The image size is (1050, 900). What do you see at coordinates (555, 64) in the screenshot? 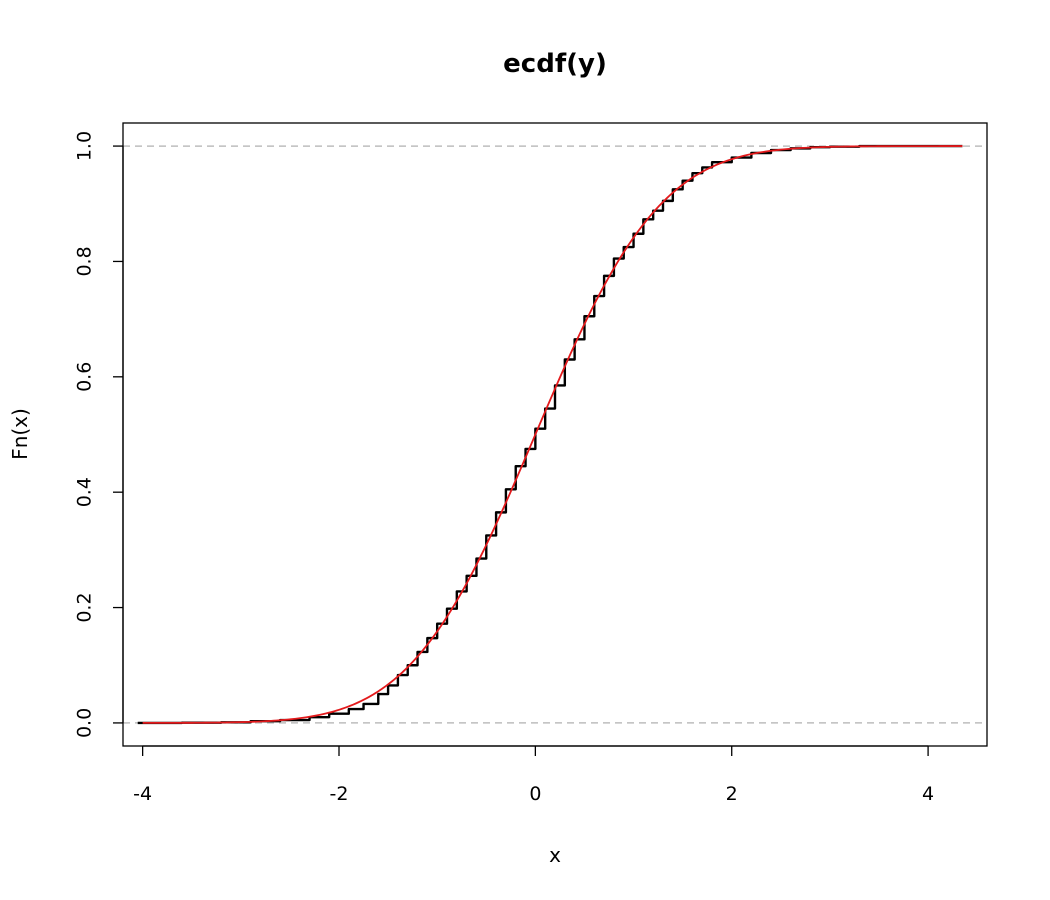
I see `chart-title: ecdf(y)` at bounding box center [555, 64].